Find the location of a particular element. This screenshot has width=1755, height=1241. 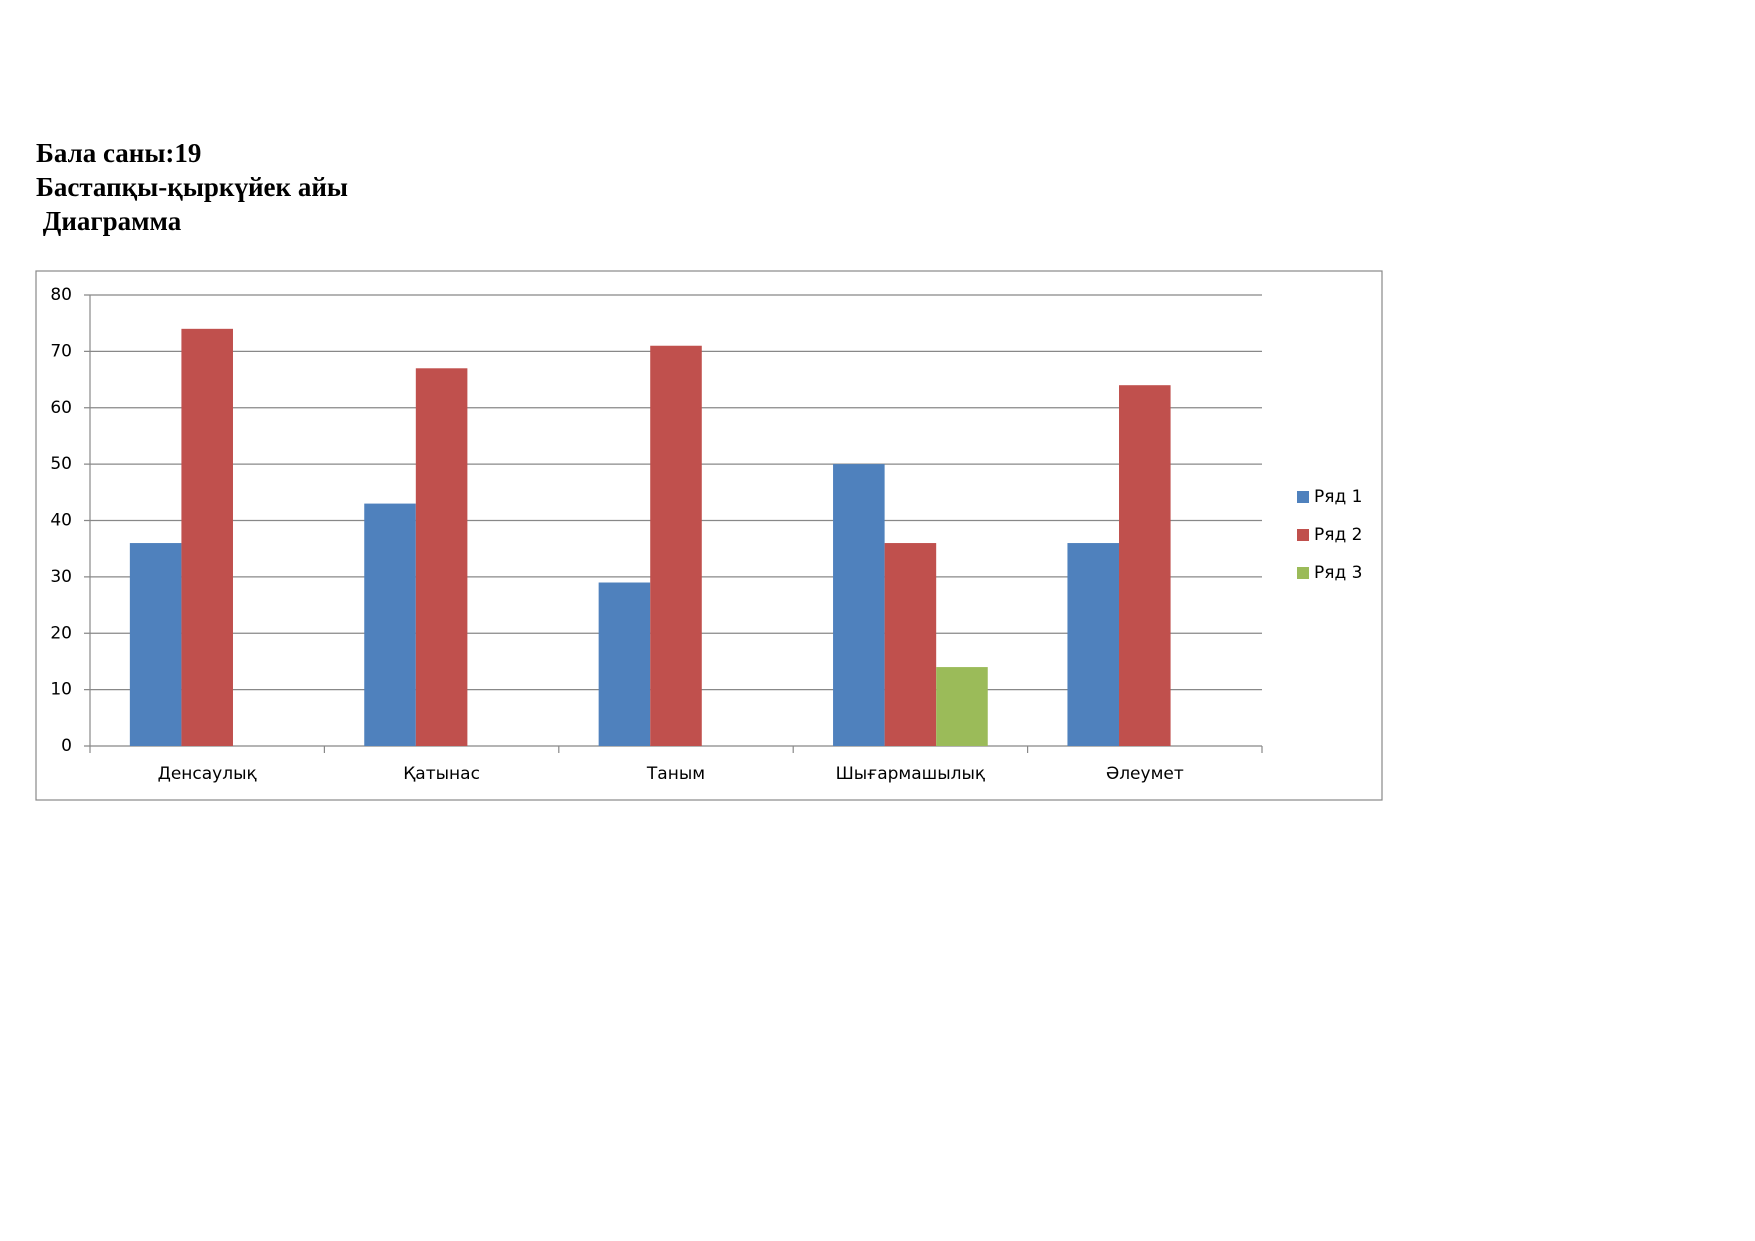

y-tick-label: 80 is located at coordinates (61, 295).